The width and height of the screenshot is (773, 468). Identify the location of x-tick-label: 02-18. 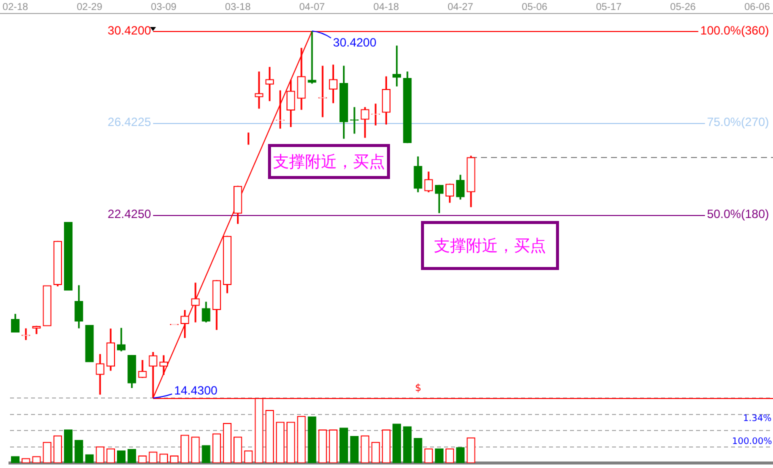
(15, 7).